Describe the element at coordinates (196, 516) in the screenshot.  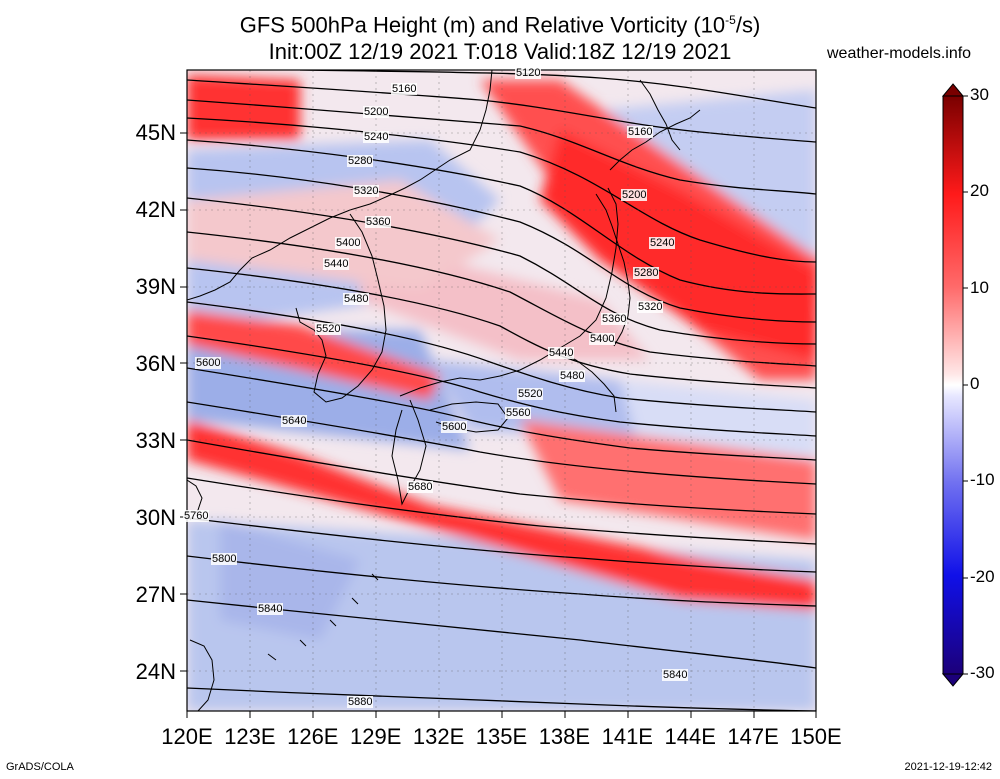
I see `contour-label: 5760` at that location.